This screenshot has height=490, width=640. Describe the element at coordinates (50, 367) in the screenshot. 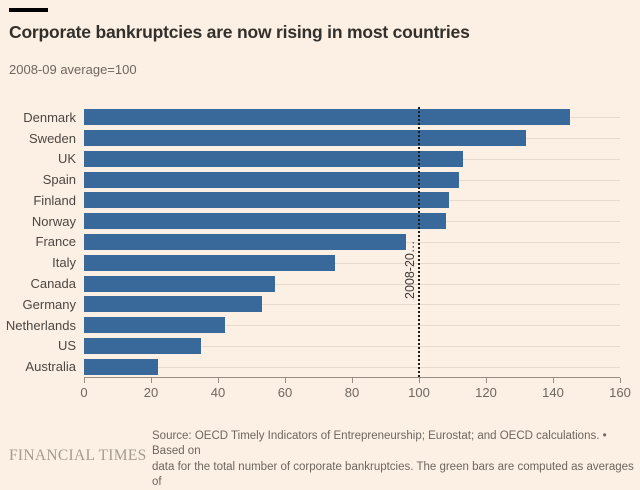

I see `category-label: Australia` at that location.